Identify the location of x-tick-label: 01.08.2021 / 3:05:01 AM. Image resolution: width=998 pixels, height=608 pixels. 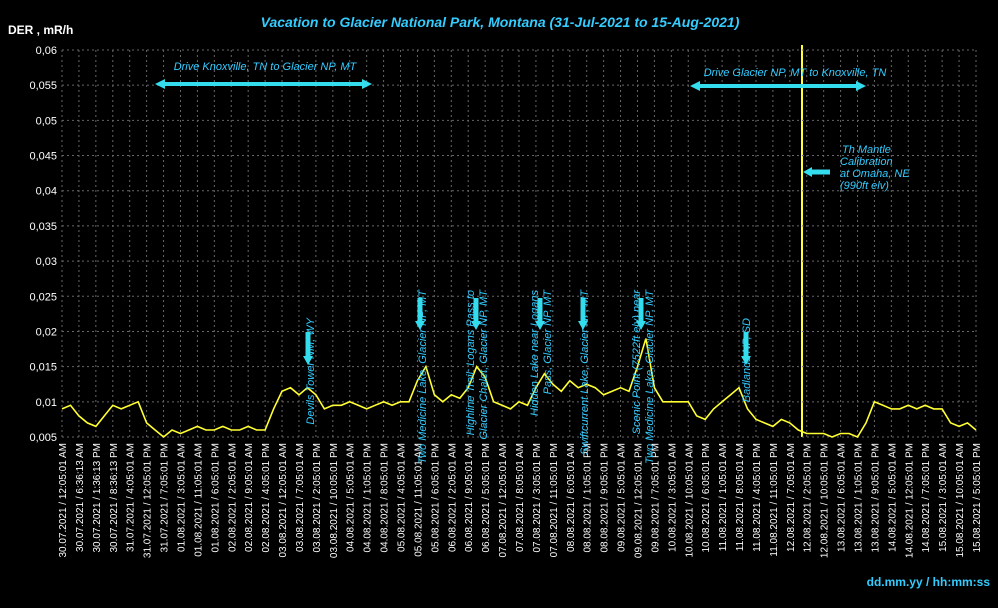
(181, 497).